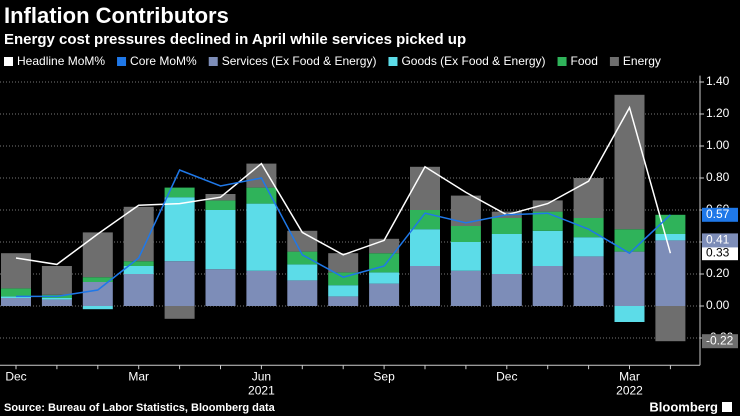 This screenshot has height=416, width=740. Describe the element at coordinates (718, 113) in the screenshot. I see `y-tick-label: 1.20` at that location.